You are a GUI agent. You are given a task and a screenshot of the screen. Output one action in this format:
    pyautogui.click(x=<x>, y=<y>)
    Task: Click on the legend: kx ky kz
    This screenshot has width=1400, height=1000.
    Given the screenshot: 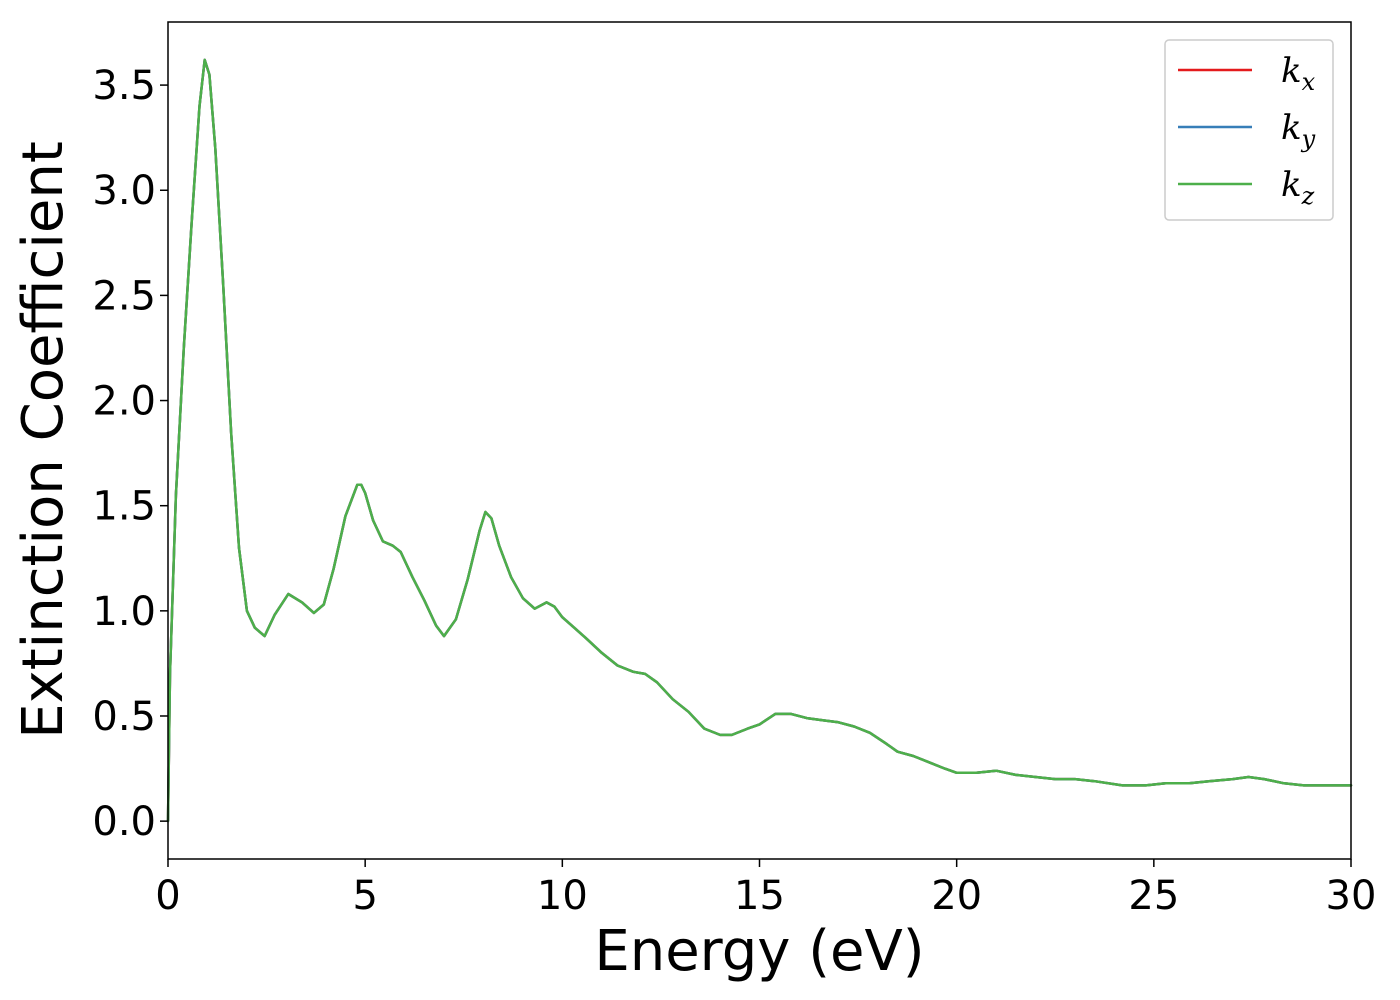 What is the action you would take?
    pyautogui.click(x=1249, y=130)
    